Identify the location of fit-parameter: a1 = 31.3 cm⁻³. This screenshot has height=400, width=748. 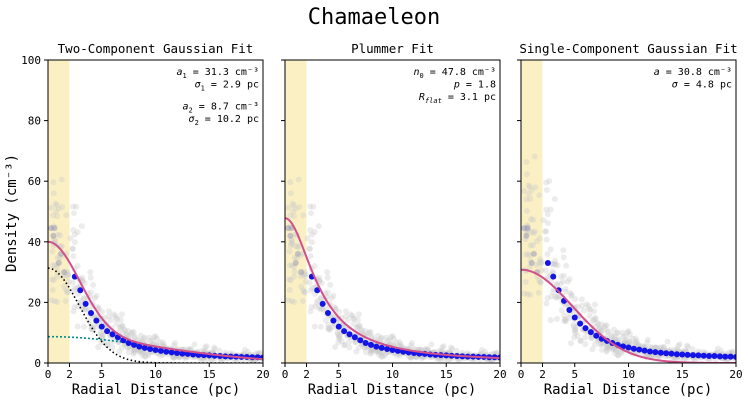
(218, 73).